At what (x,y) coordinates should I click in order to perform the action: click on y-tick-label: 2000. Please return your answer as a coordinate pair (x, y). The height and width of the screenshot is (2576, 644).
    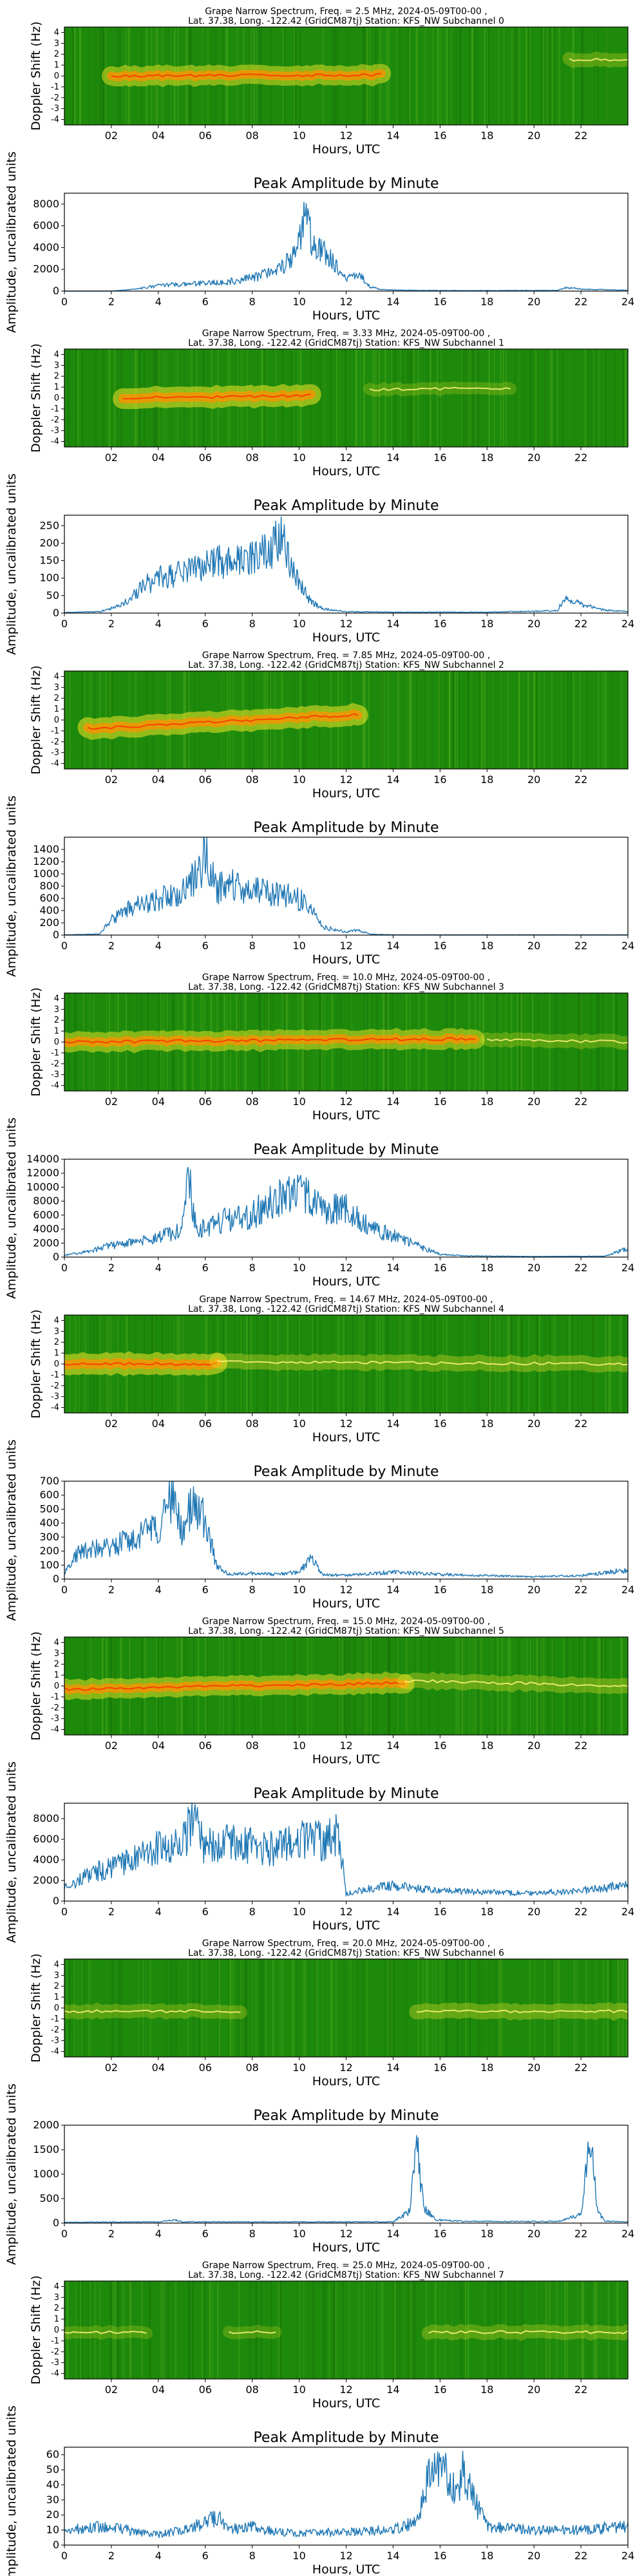
    Looking at the image, I should click on (46, 1242).